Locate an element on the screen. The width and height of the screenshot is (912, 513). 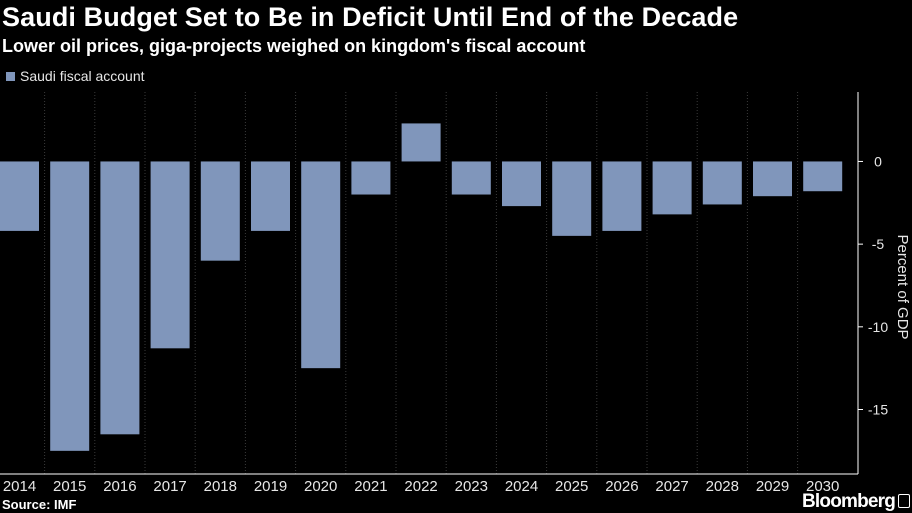
x-tick-label: 2026 is located at coordinates (621, 486).